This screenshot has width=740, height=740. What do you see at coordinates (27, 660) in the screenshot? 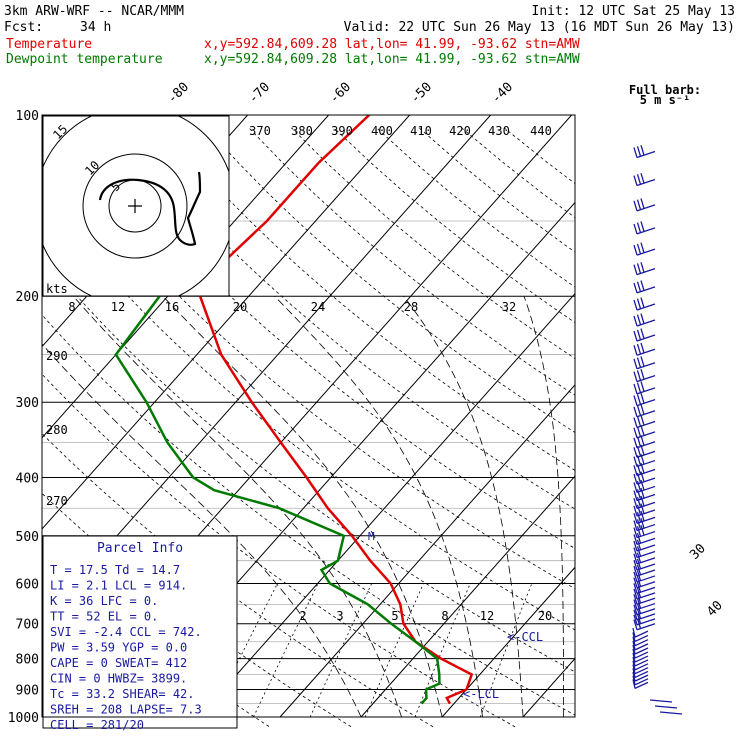
I see `pressure-tick-label: 800` at bounding box center [27, 660].